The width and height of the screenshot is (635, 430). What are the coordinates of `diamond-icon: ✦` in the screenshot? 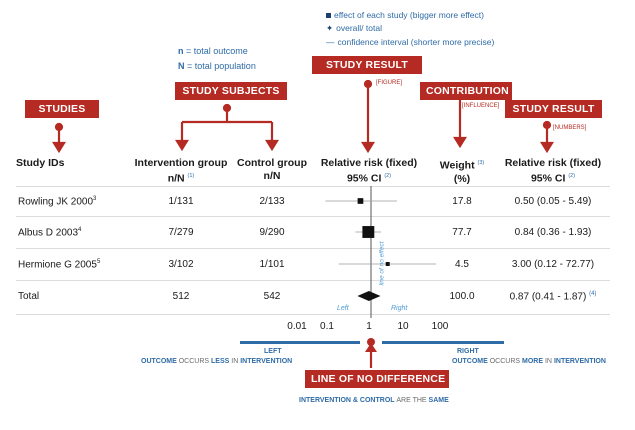 It's located at (330, 28).